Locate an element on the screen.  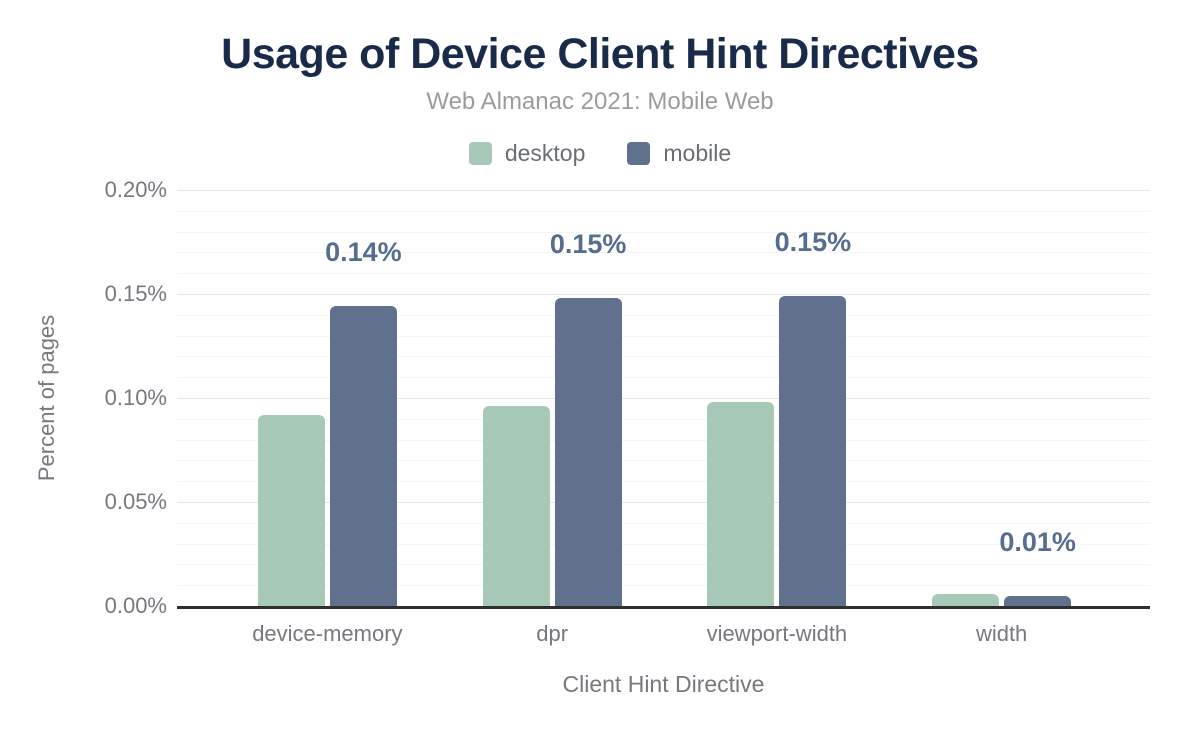
data-label-dpr: 0.15% is located at coordinates (588, 244).